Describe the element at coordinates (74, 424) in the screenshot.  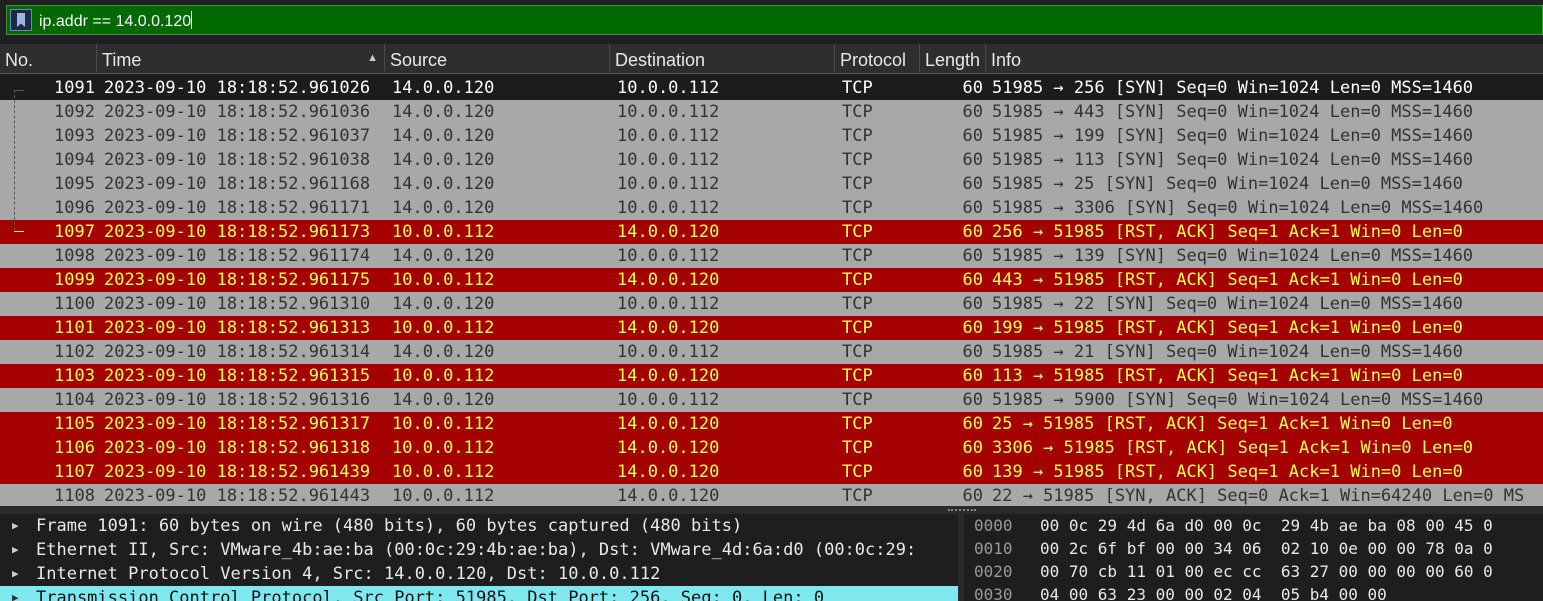
I see `packet-cell-no: 1105` at that location.